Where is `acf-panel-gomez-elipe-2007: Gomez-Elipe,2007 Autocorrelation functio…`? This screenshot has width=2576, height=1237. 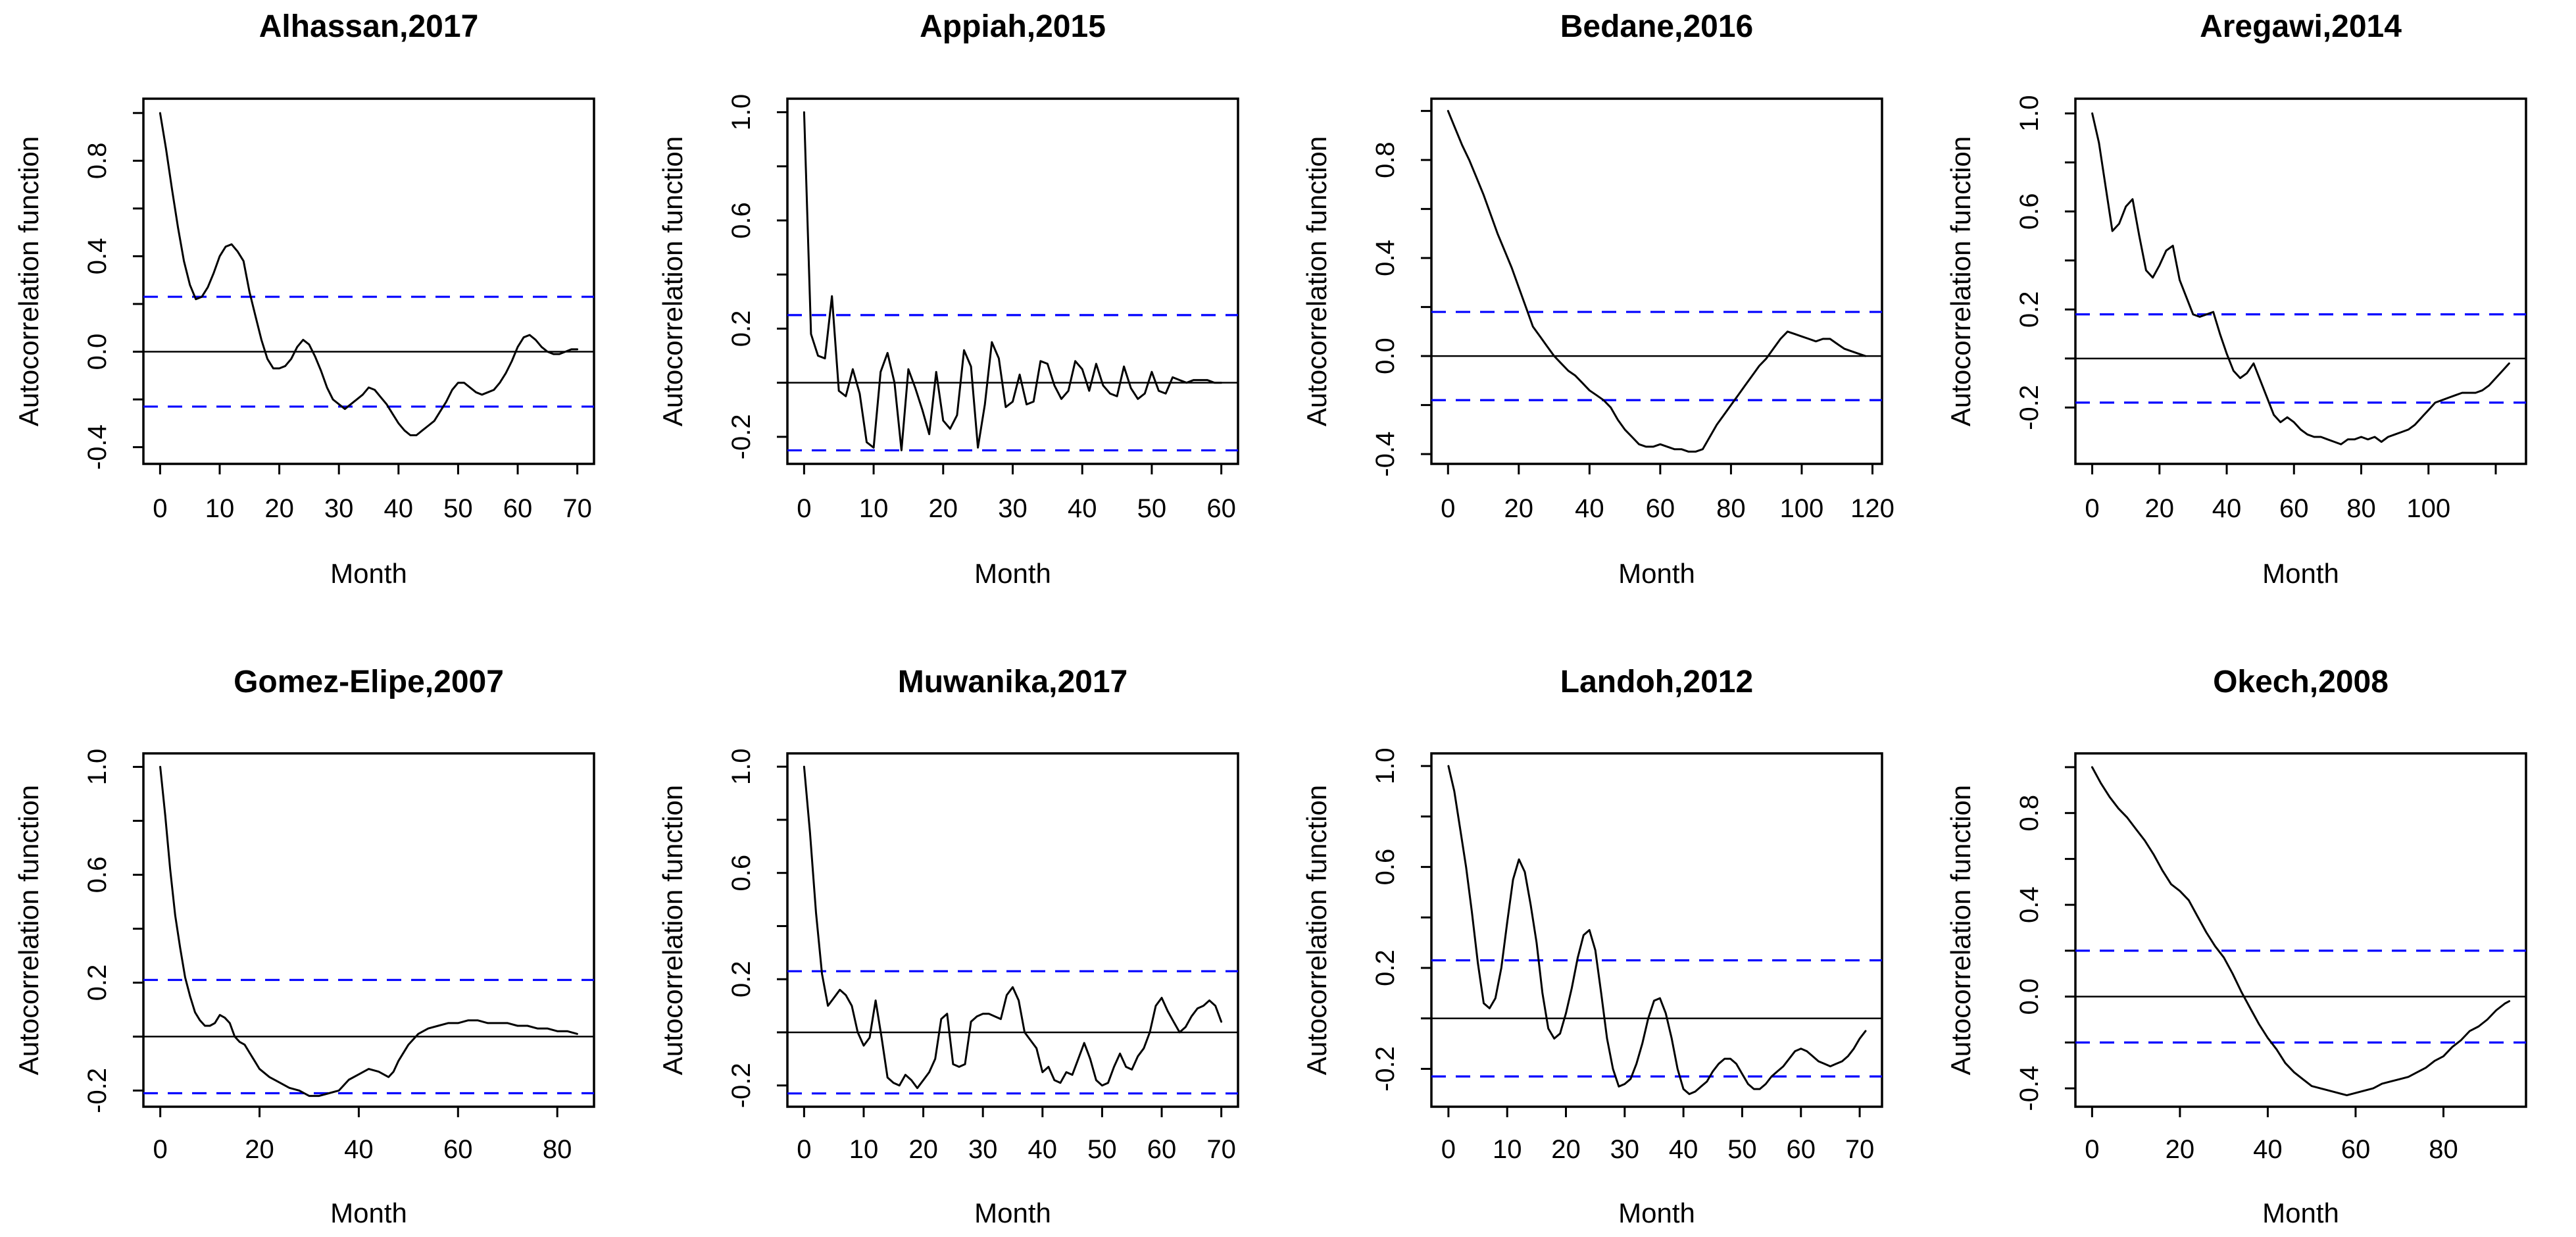
acf-panel-gomez-elipe-2007: Gomez-Elipe,2007 Autocorrelation functio… is located at coordinates (322, 927).